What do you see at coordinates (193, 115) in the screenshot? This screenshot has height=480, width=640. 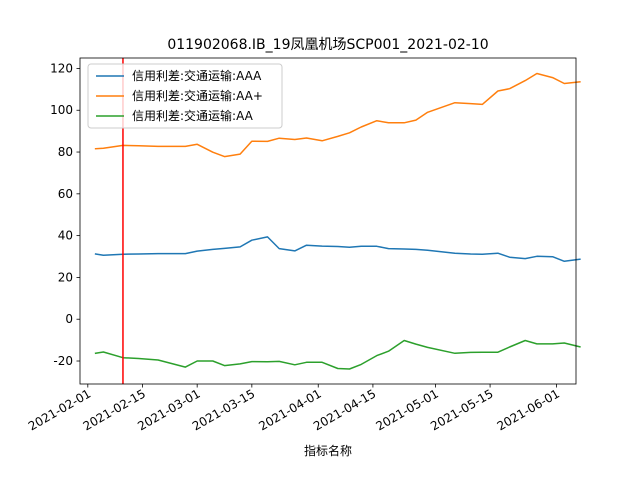 I see `legend-label-3: 信用利差:交通运输:AA` at bounding box center [193, 115].